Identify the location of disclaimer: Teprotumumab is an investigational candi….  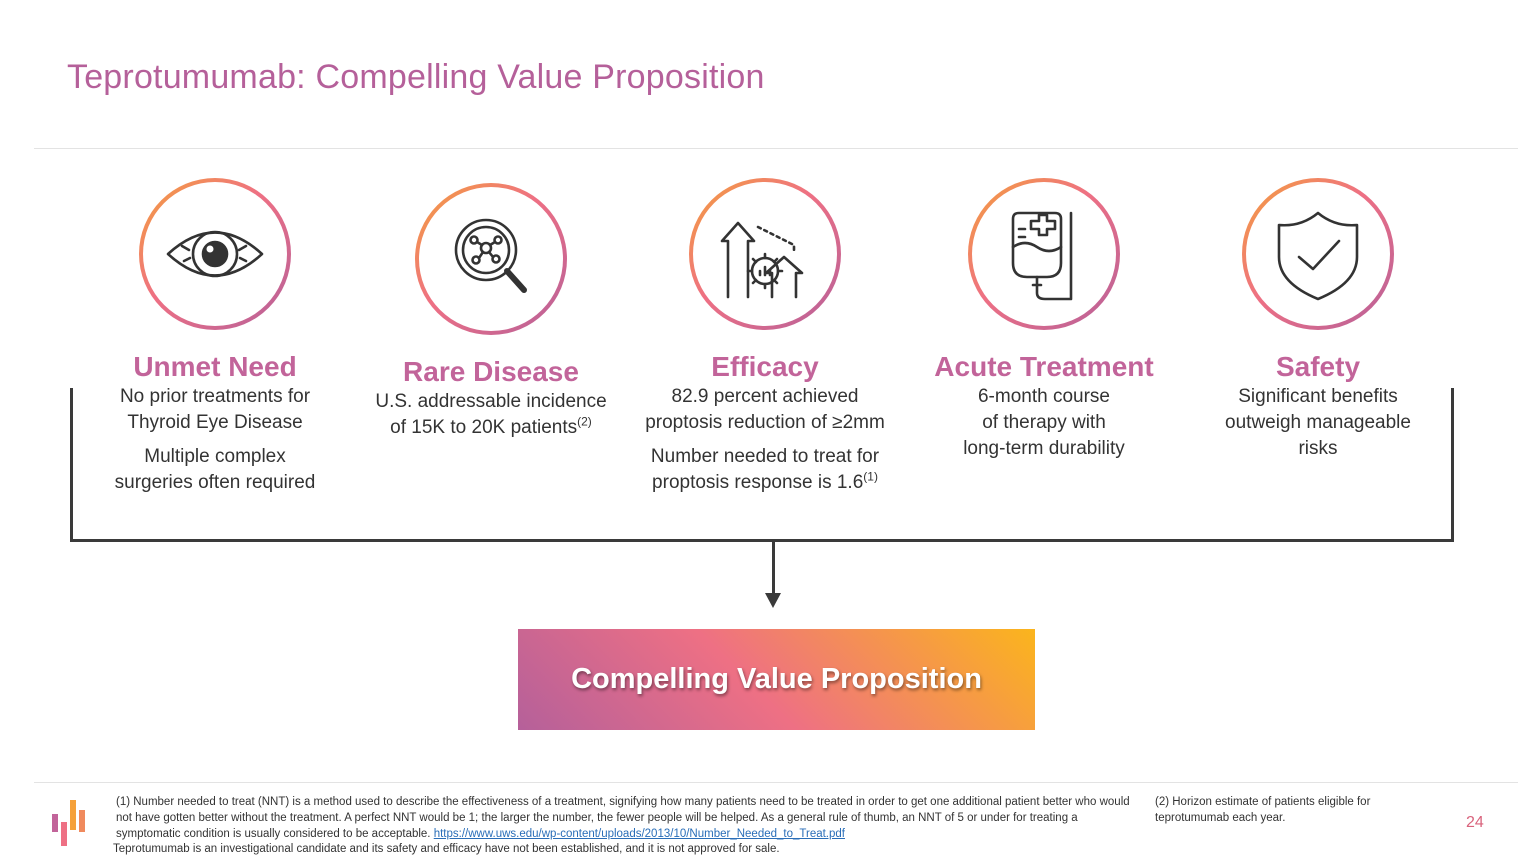
(446, 849).